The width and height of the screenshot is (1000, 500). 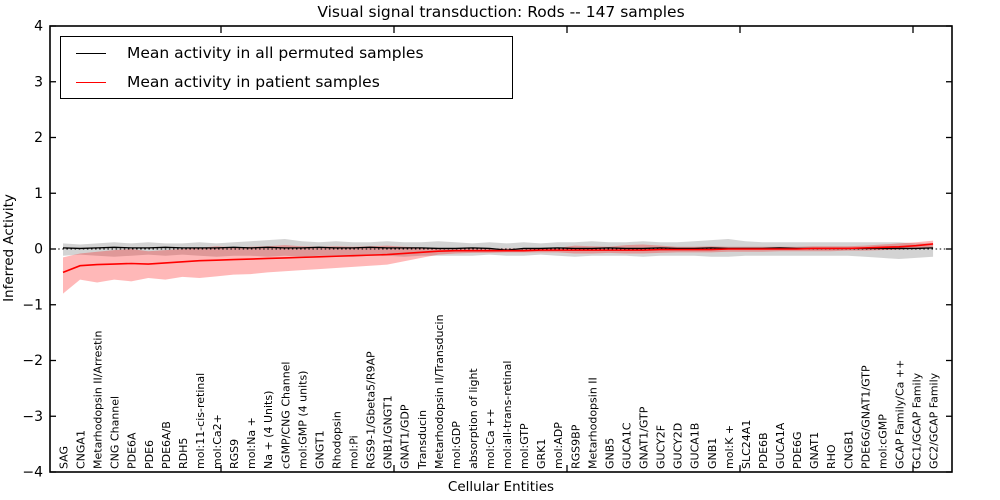 I want to click on x-category-label: mol:ADP, so click(x=558, y=445).